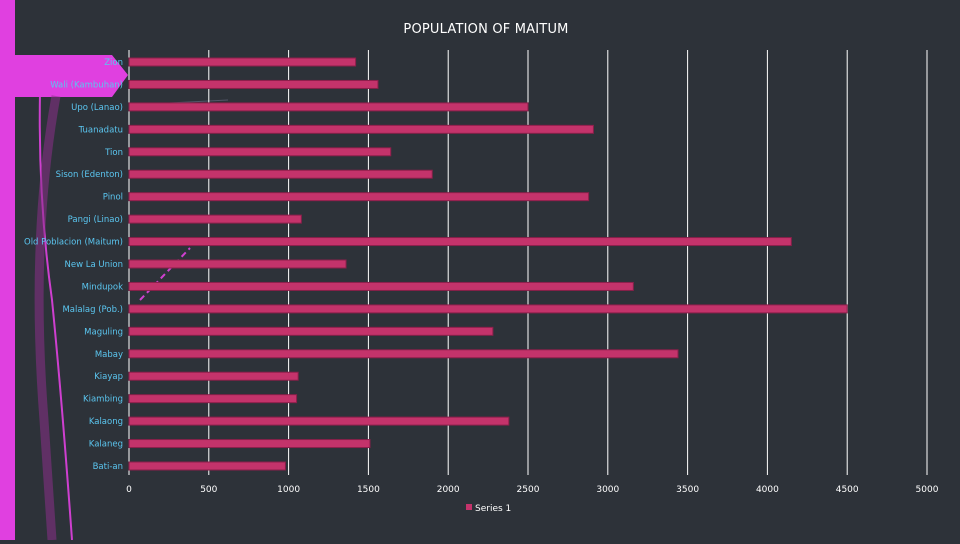  I want to click on legend: Series 1, so click(488, 509).